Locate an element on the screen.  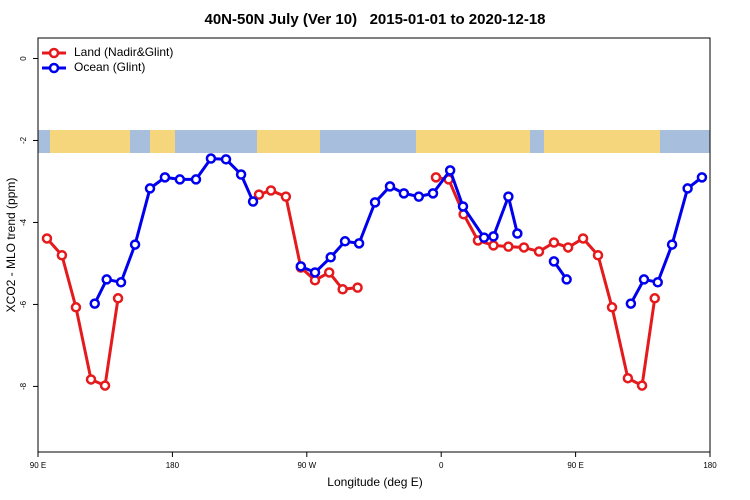
legend-label: Land (Nadir&Glint) is located at coordinates (123, 52).